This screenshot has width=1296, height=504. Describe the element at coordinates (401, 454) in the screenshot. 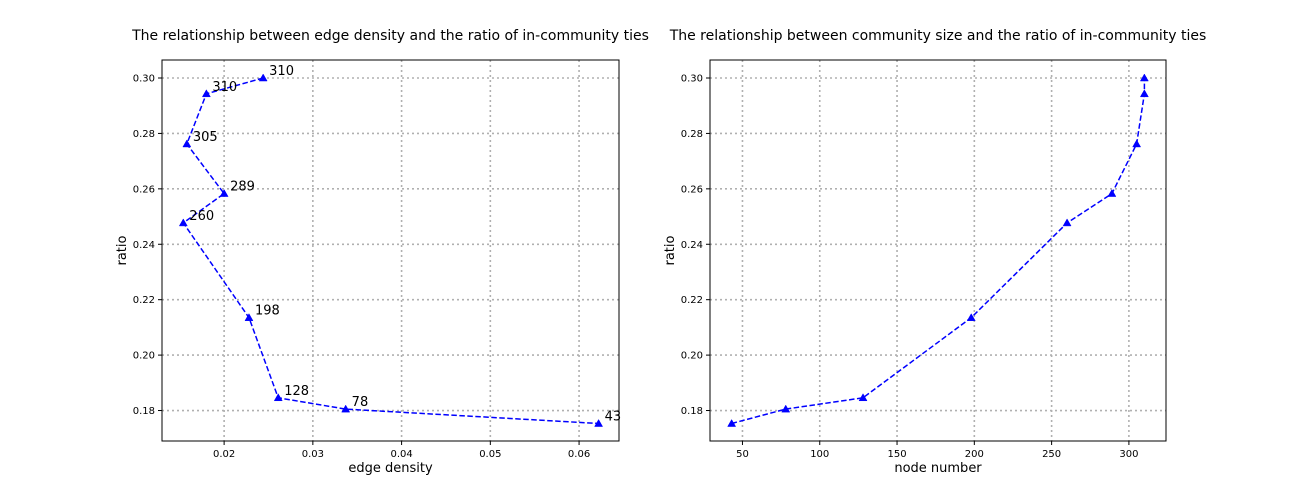

I see `x-tick-label: 0.04` at that location.